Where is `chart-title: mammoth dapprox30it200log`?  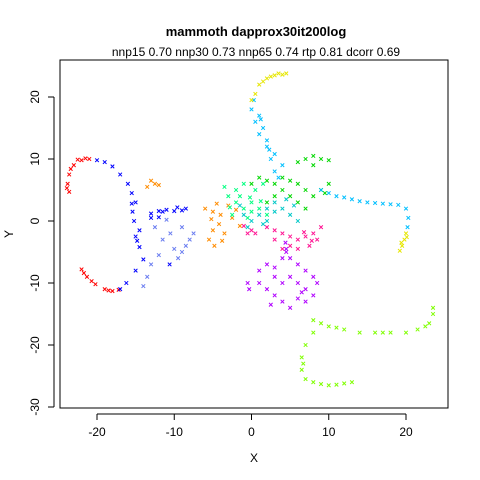 chart-title: mammoth dapprox30it200log is located at coordinates (256, 31).